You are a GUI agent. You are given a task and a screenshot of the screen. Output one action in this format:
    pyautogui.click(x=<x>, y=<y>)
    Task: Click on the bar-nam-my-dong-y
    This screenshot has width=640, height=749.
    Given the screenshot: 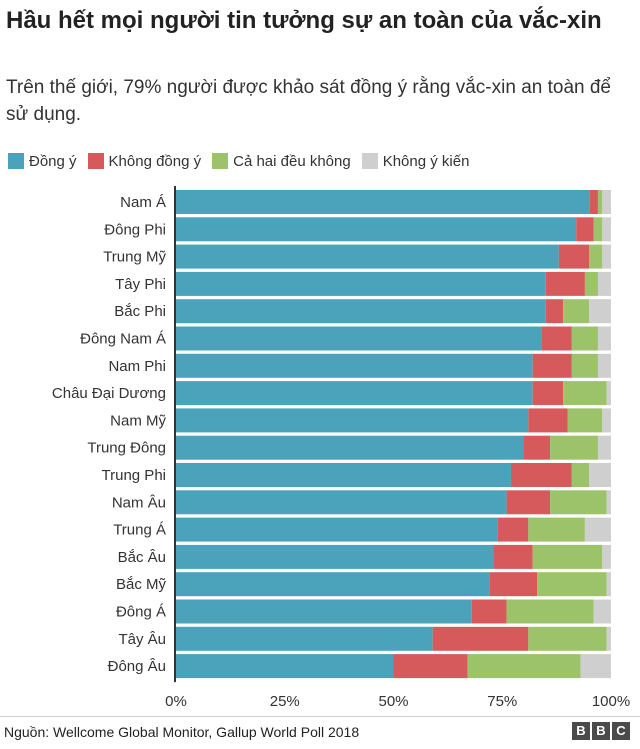 What is the action you would take?
    pyautogui.click(x=352, y=420)
    